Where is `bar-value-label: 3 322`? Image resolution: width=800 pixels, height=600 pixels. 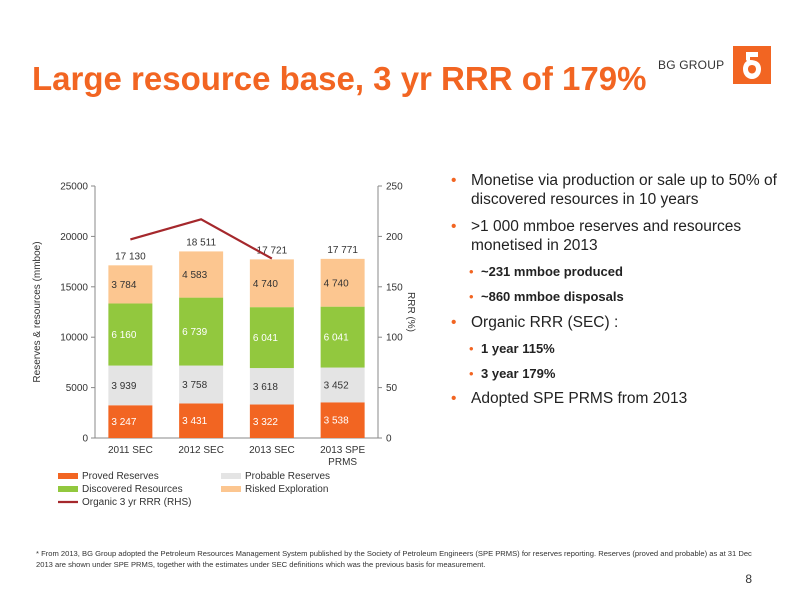
bar-value-label: 3 322 is located at coordinates (265, 422).